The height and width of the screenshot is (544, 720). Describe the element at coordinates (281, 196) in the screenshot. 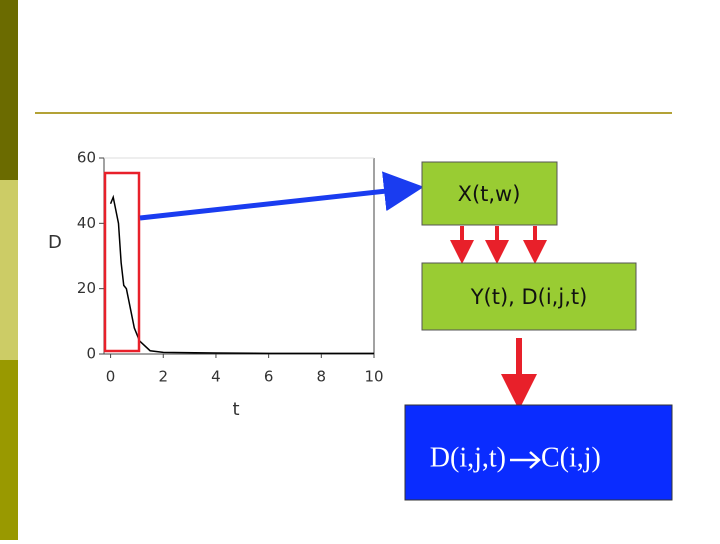

I see `arrow` at that location.